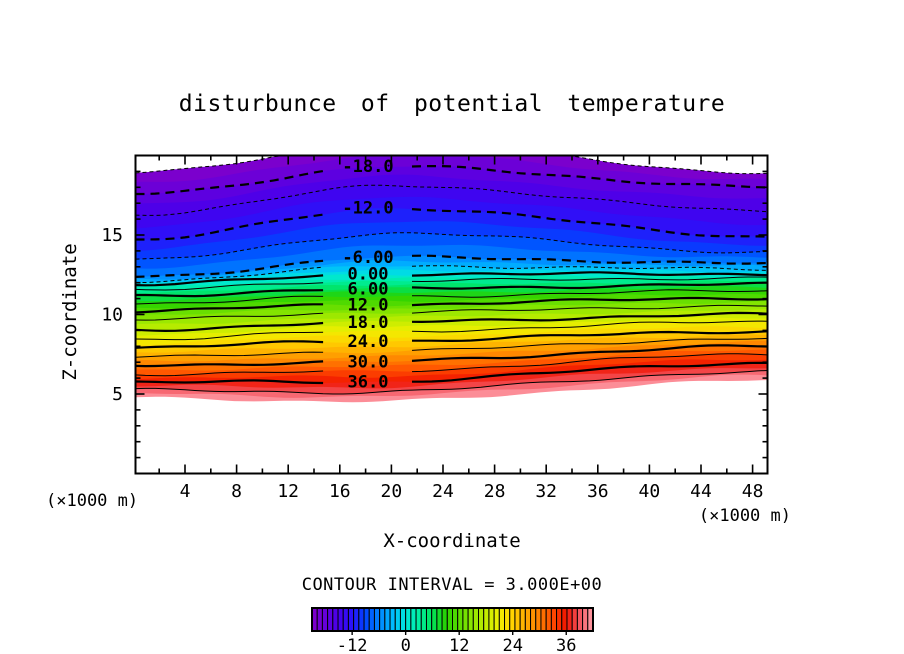 The image size is (904, 654). What do you see at coordinates (452, 585) in the screenshot?
I see `contour-interval-note: CONTOUR INTERVAL = 3.000E+00` at bounding box center [452, 585].